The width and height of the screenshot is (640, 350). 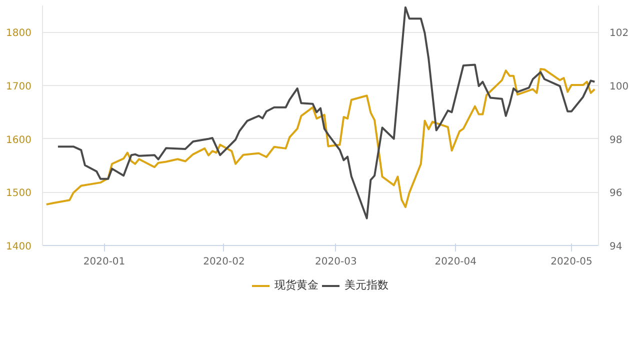 What do you see at coordinates (616, 194) in the screenshot?
I see `y2-tick-label: 96` at bounding box center [616, 194].